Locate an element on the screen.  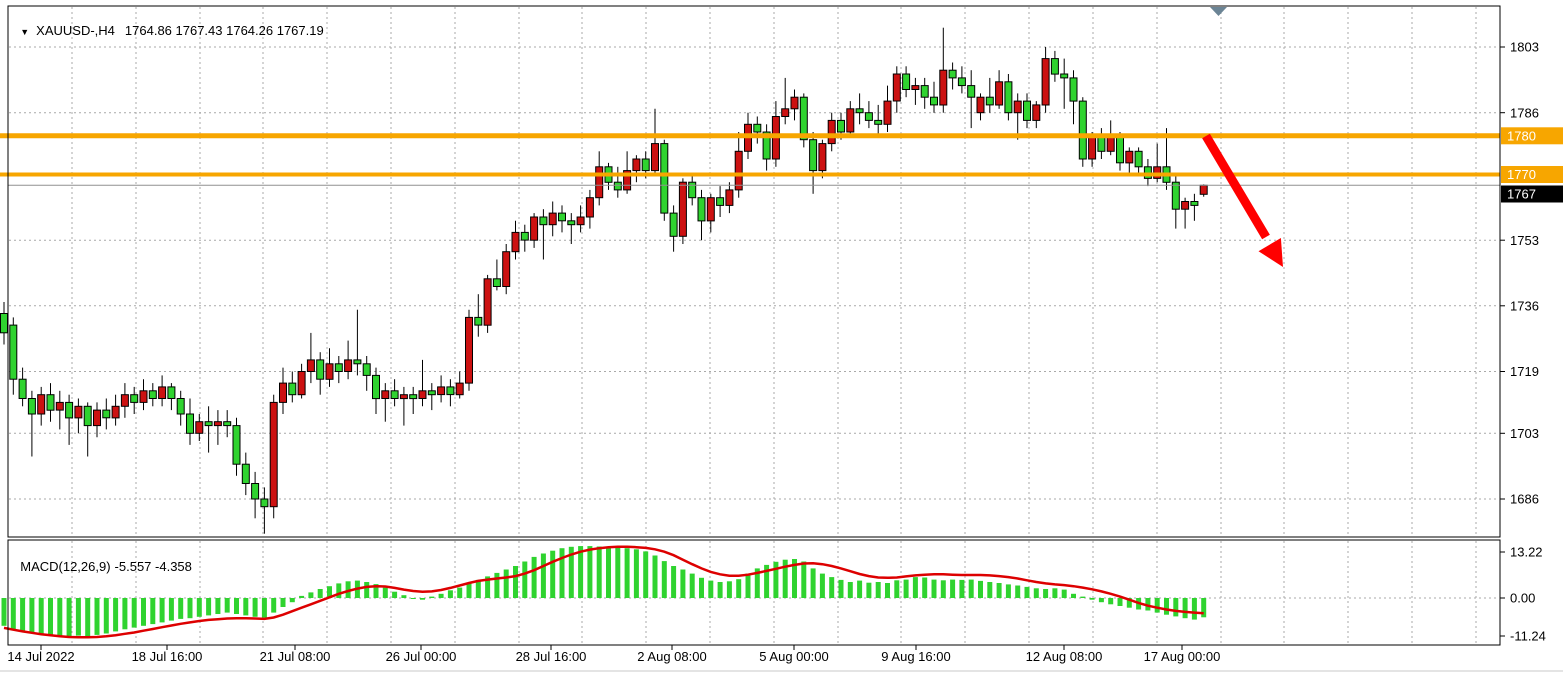
svg-text: 2 Aug 08:00 is located at coordinates (671, 656).